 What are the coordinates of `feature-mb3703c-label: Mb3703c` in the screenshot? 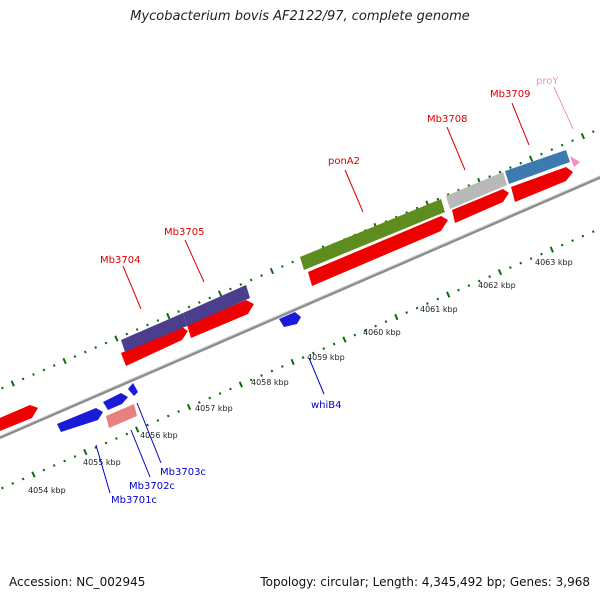 It's located at (183, 472).